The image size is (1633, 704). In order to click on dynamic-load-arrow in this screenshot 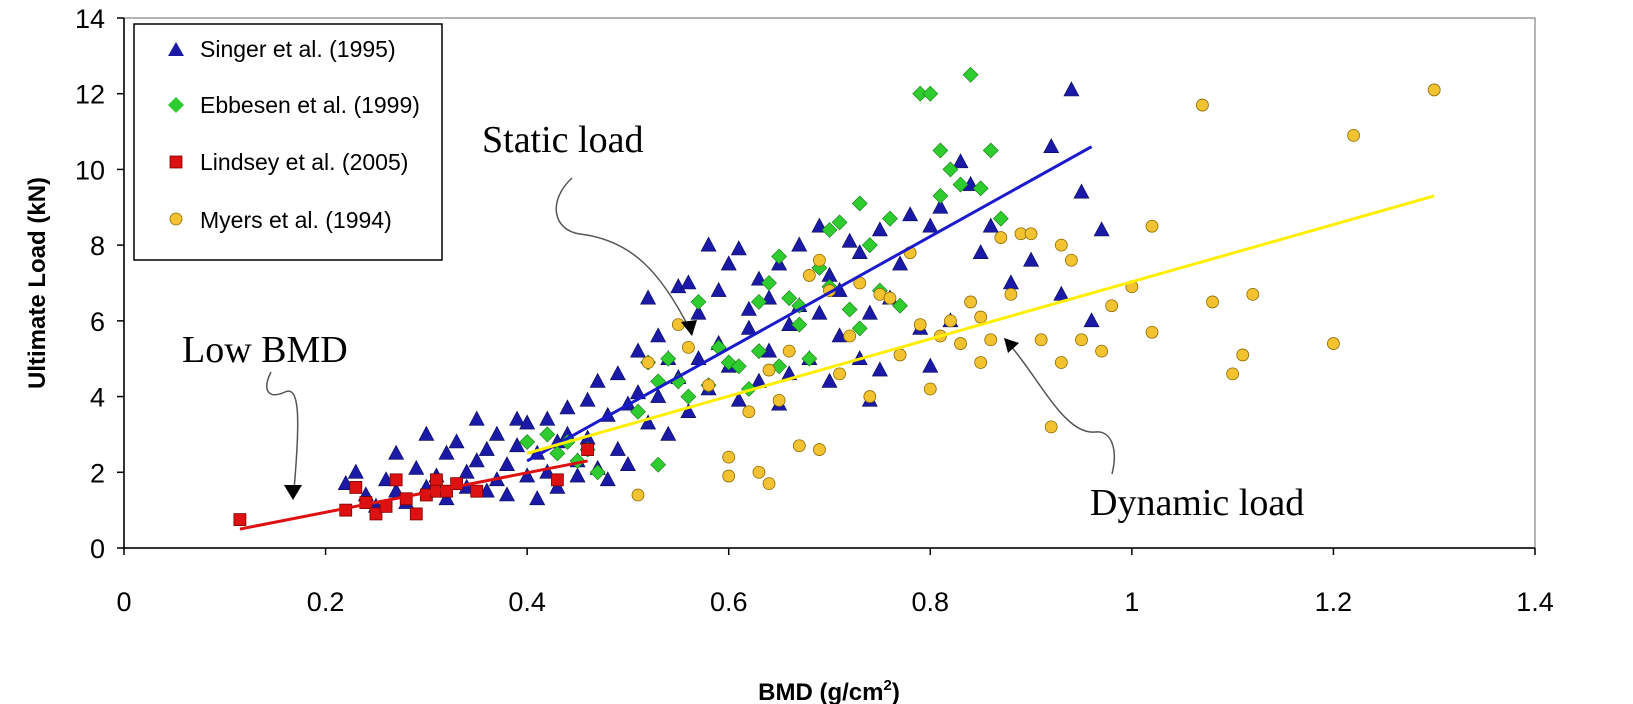, I will do `click(1062, 409)`.